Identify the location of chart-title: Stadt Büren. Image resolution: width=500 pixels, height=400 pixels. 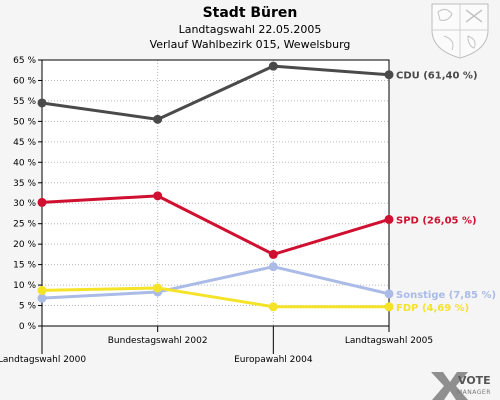
(250, 13).